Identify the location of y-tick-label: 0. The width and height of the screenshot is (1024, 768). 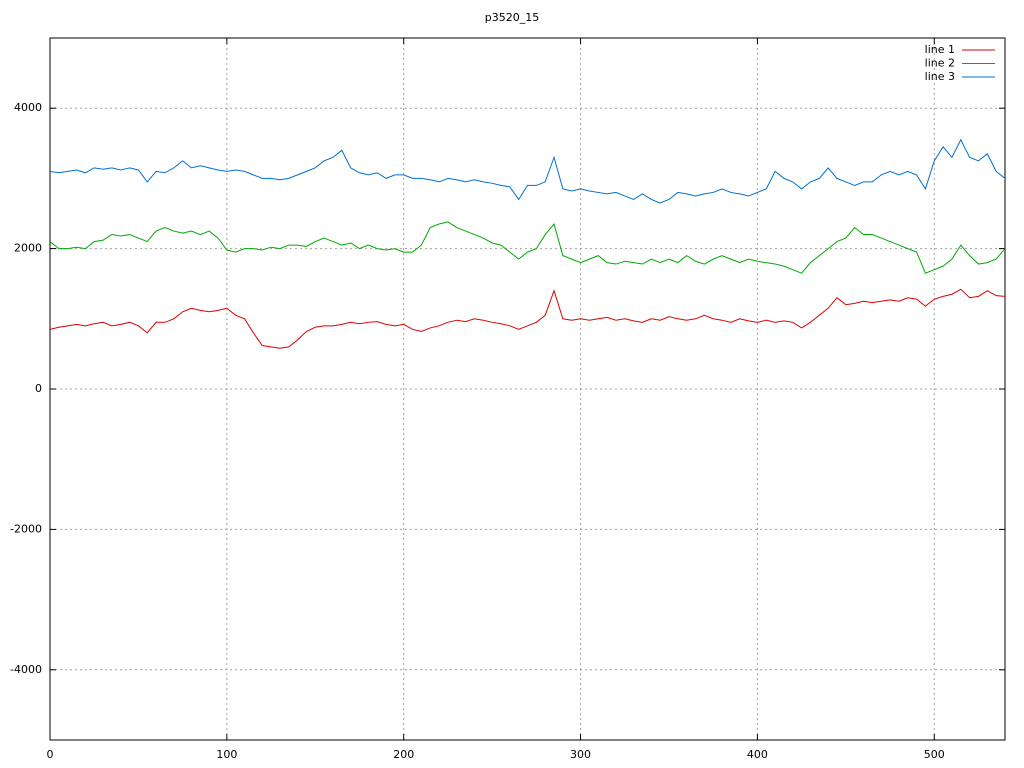
(38, 388).